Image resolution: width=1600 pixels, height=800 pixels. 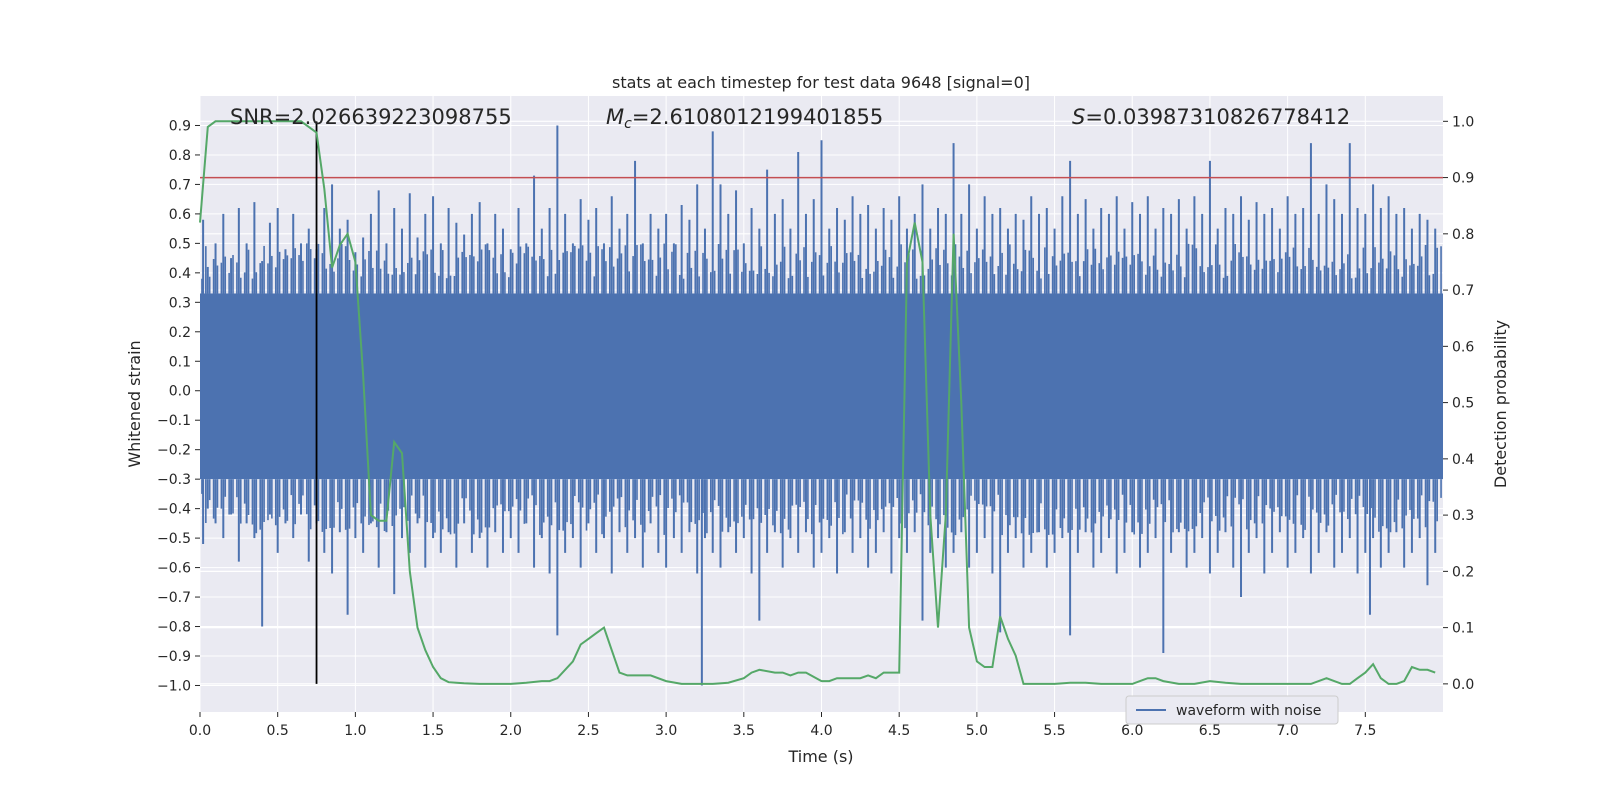 I want to click on x-tick-label: 6.5, so click(x=1210, y=731).